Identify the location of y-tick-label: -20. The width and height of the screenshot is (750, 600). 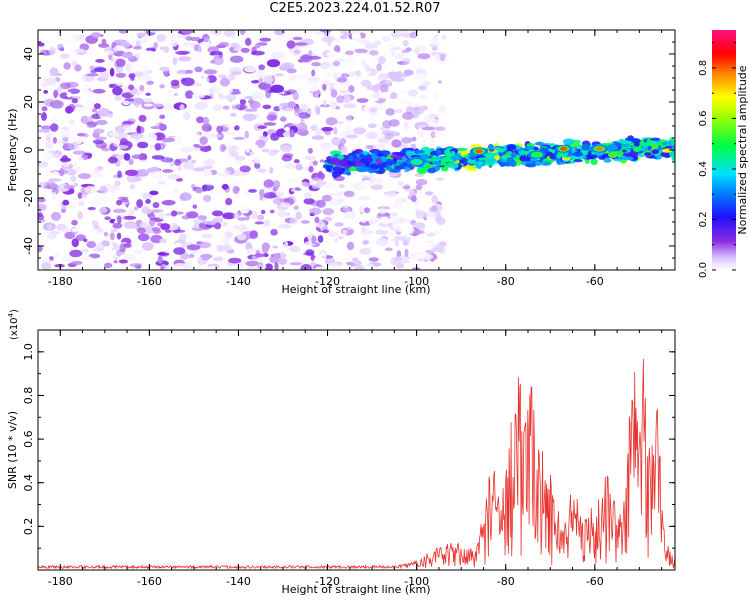
(28, 198).